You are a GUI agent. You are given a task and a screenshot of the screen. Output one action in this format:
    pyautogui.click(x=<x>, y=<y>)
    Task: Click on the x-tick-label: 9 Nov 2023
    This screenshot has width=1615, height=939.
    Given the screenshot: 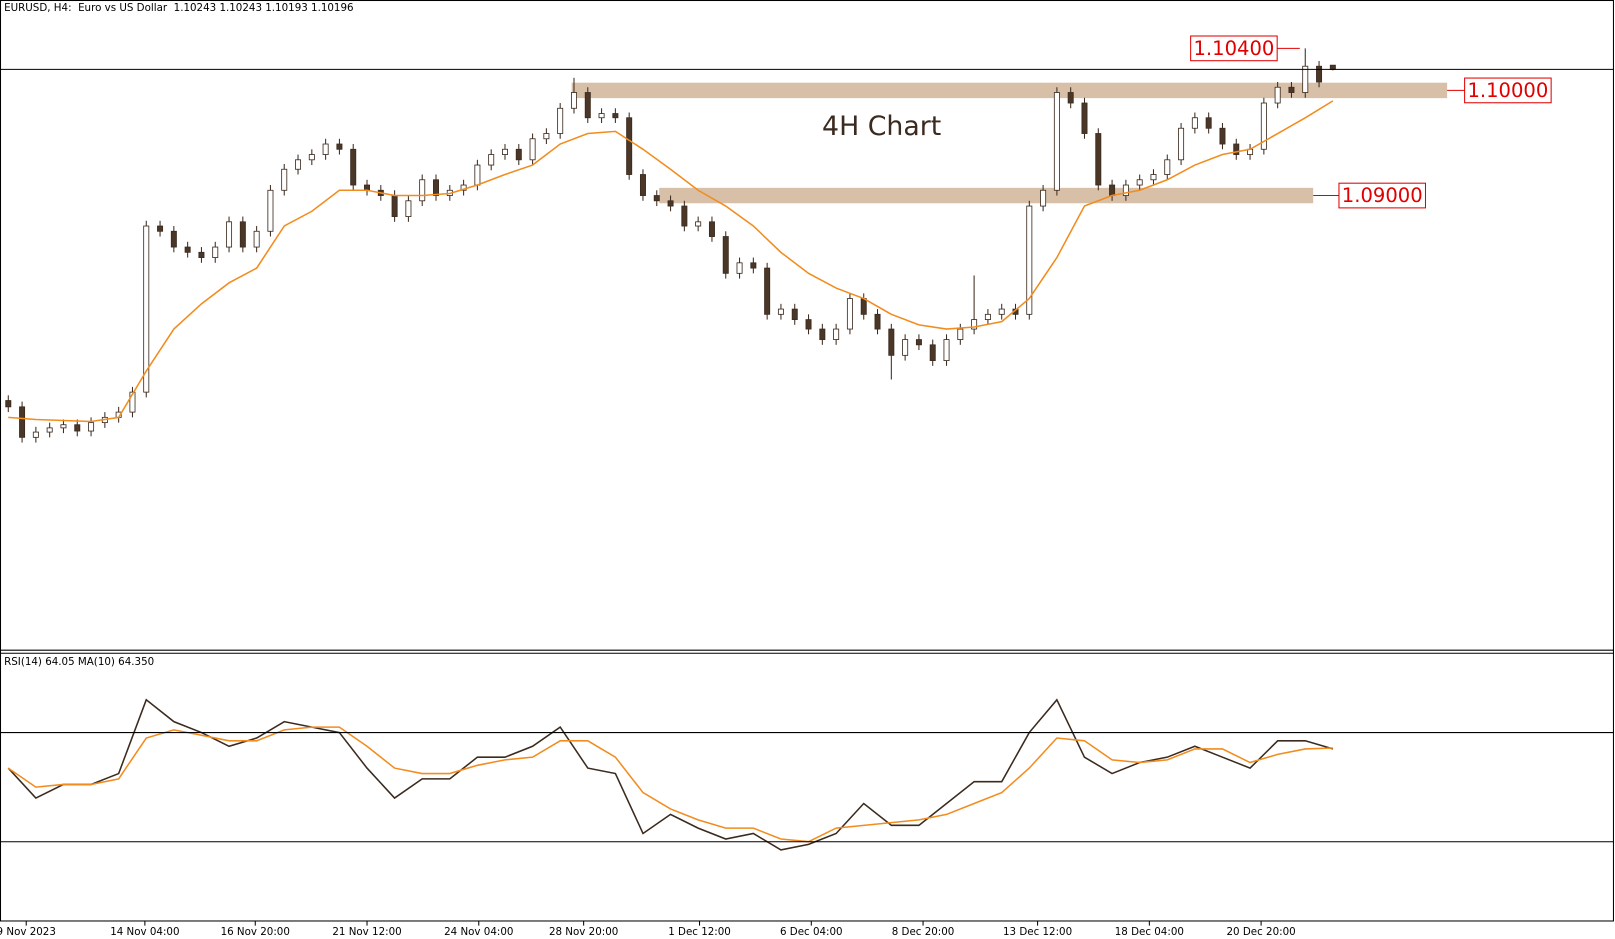 What is the action you would take?
    pyautogui.click(x=28, y=932)
    